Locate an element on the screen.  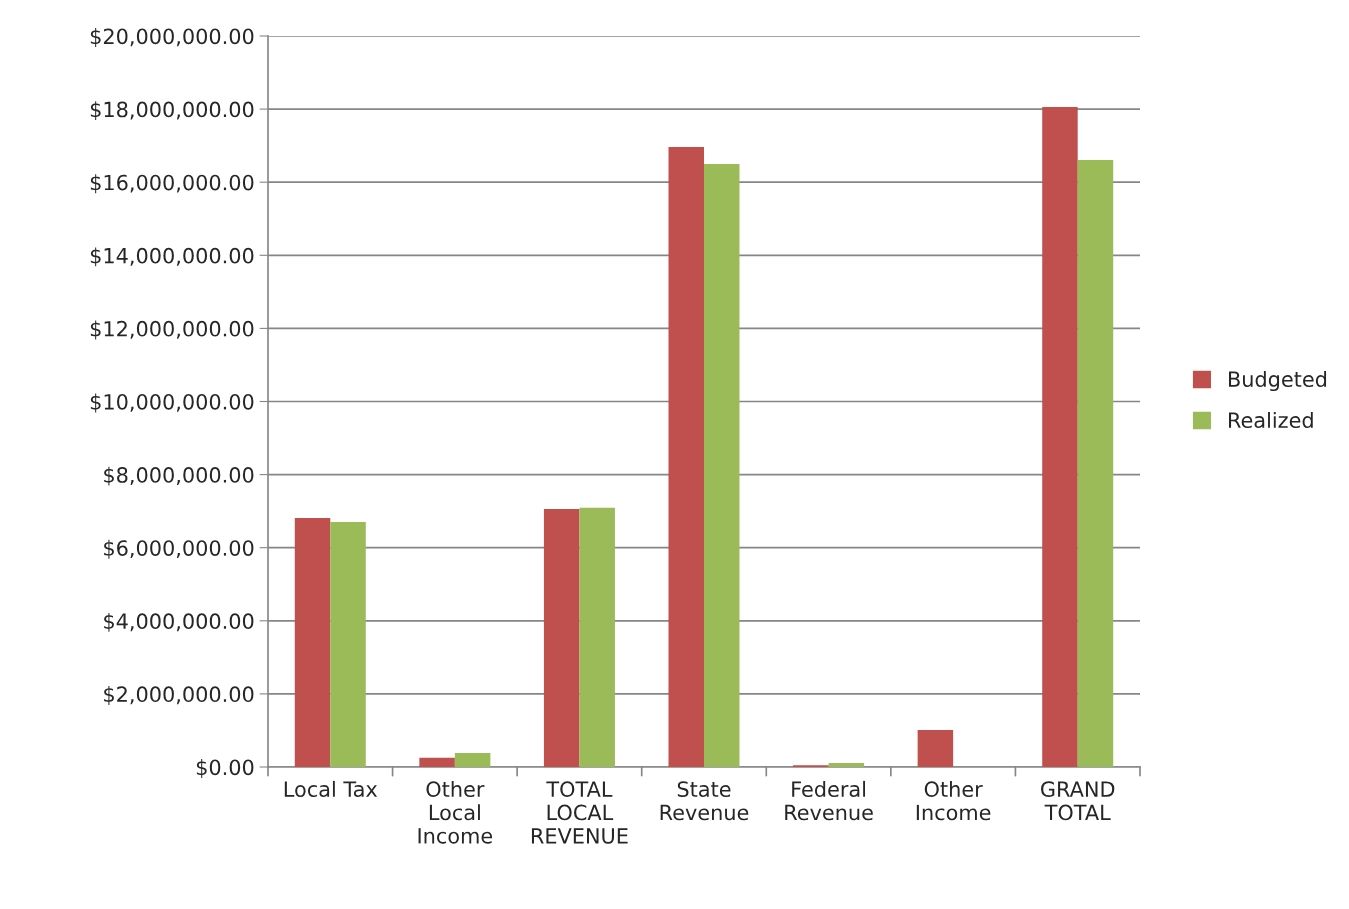
y-tick-label: $14,000,000.00 is located at coordinates (172, 257).